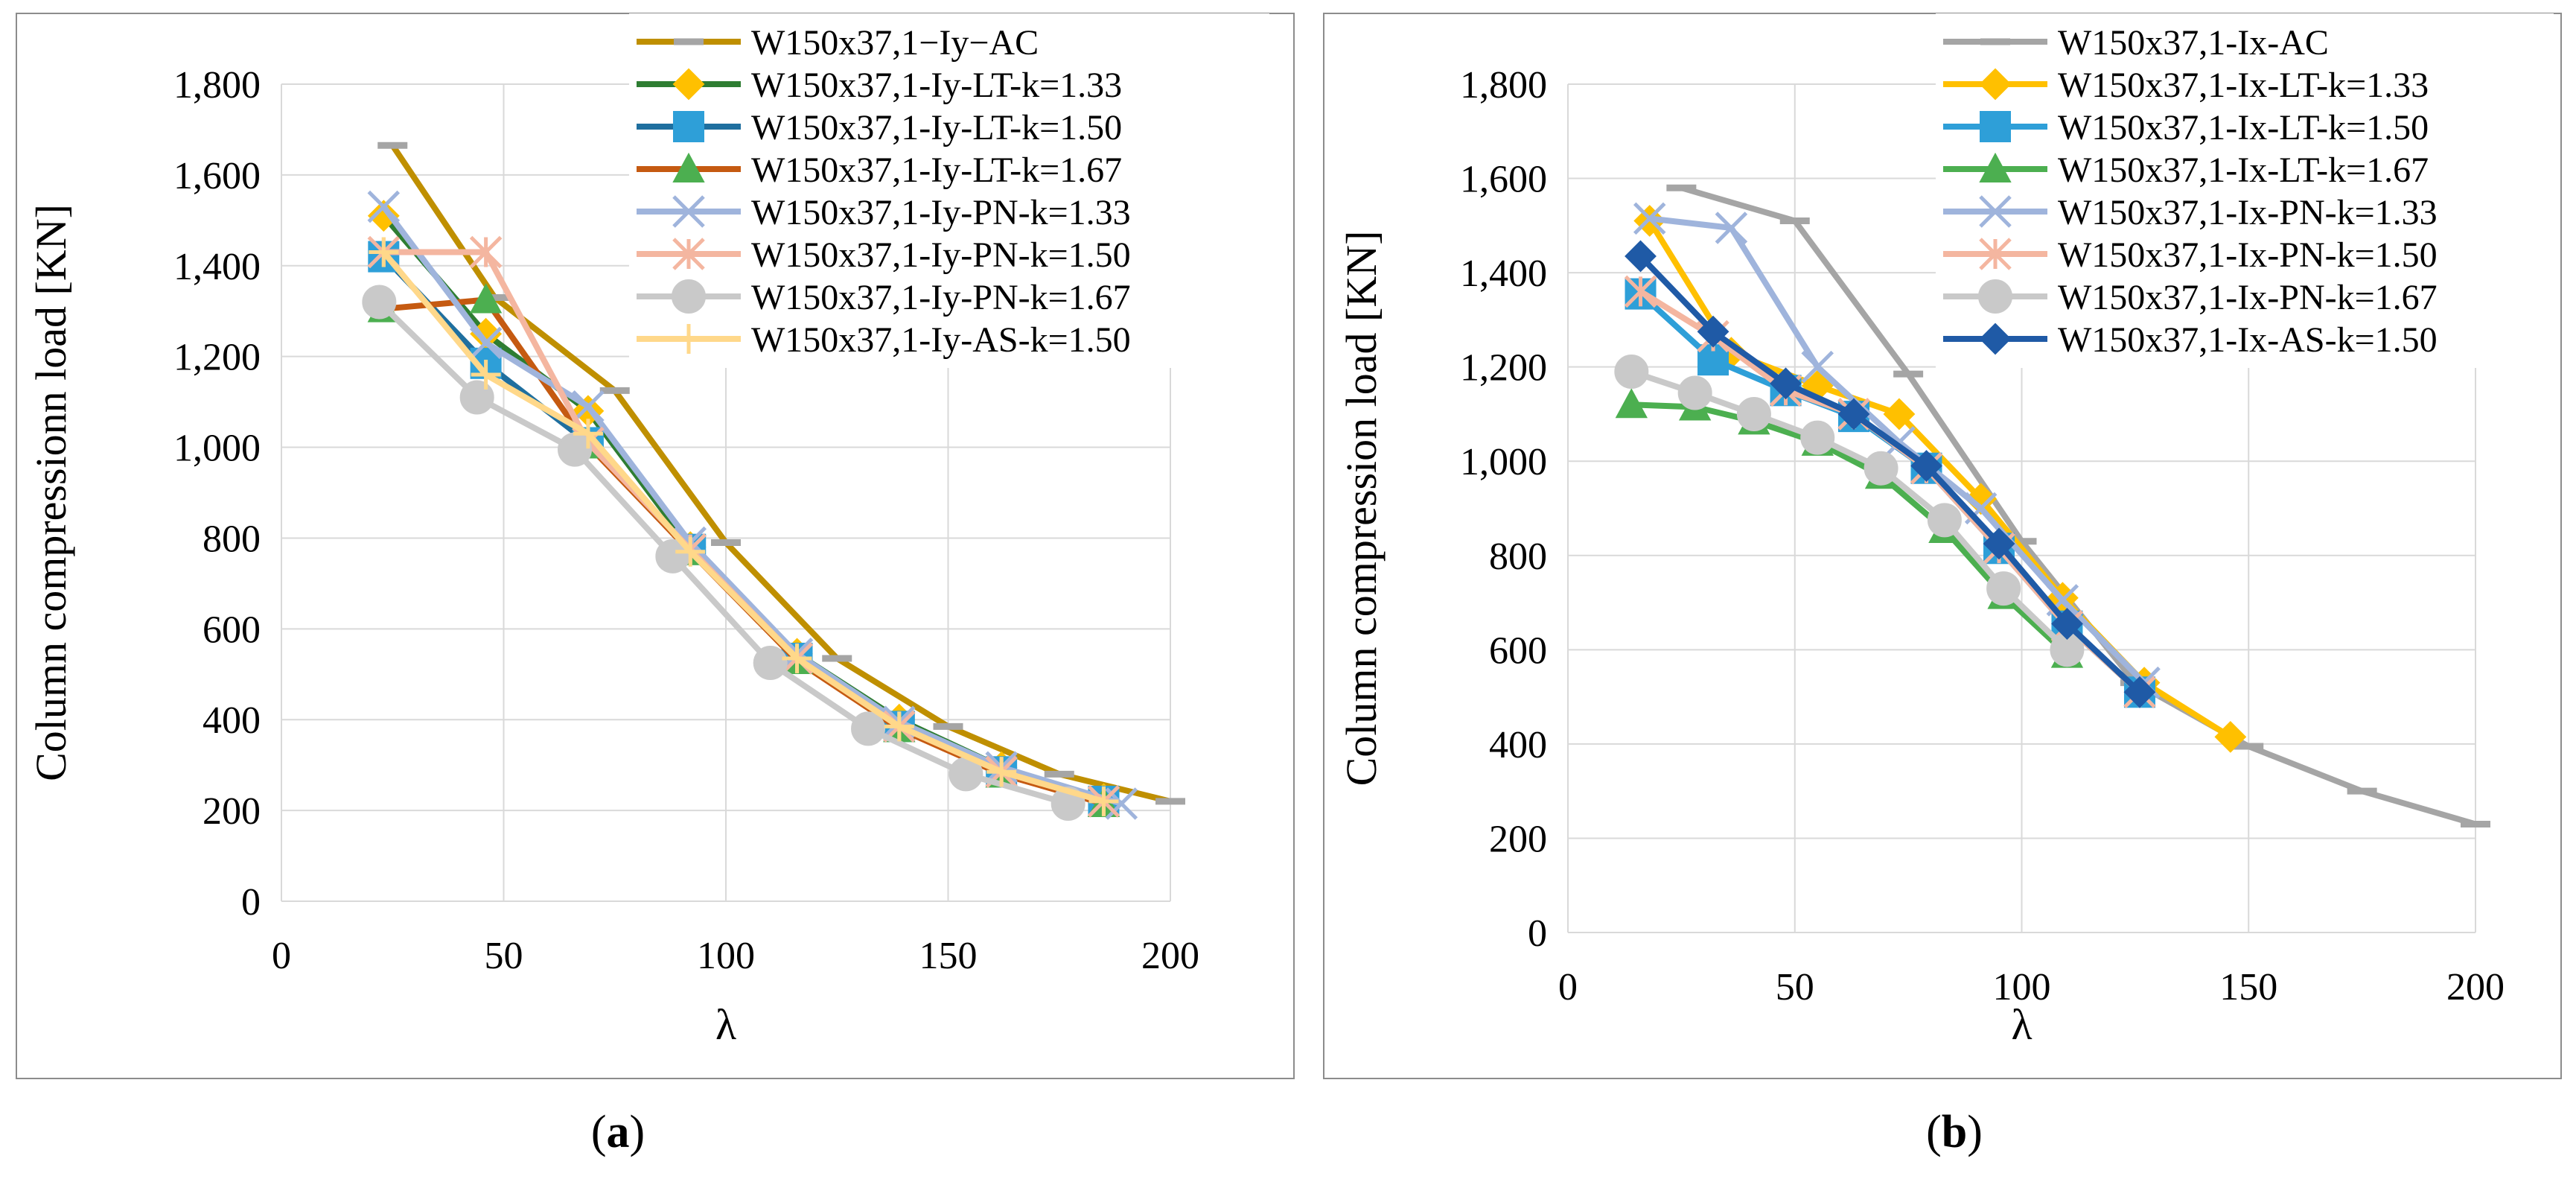  What do you see at coordinates (1503, 368) in the screenshot?
I see `y-tick-label: 1,200` at bounding box center [1503, 368].